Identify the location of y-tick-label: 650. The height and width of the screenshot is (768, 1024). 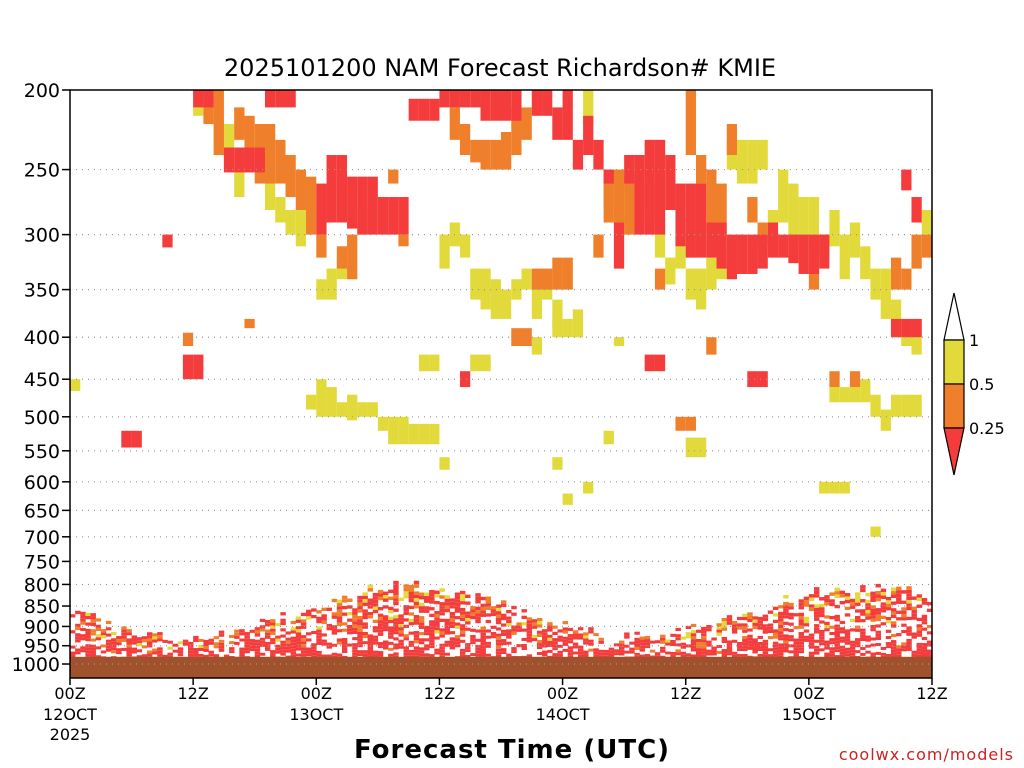
(42, 511).